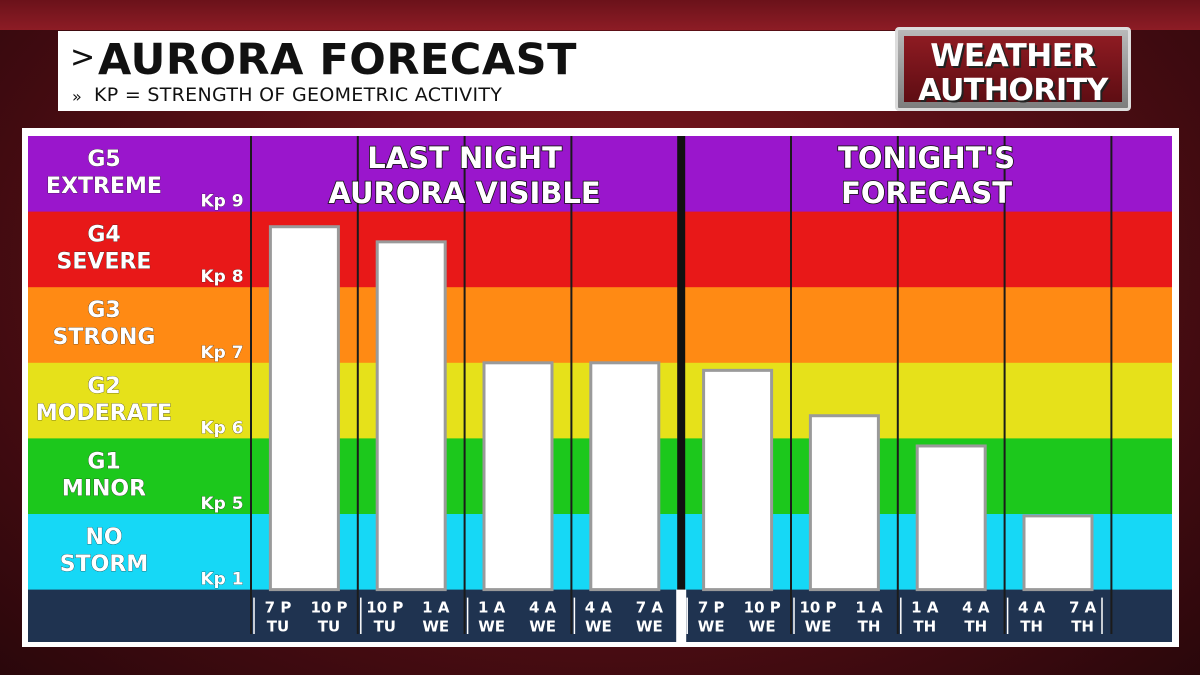 This screenshot has width=1200, height=675. What do you see at coordinates (221, 277) in the screenshot?
I see `kp-label: Kp 8` at bounding box center [221, 277].